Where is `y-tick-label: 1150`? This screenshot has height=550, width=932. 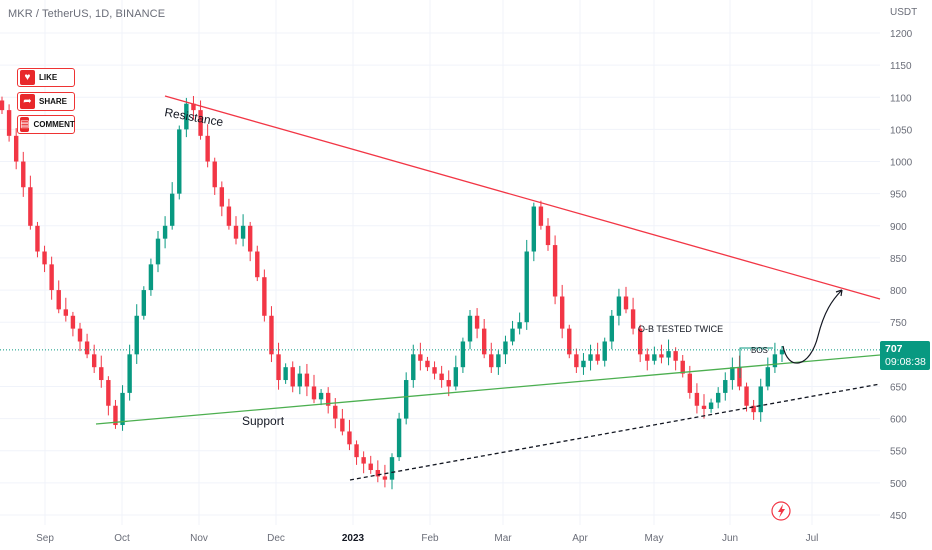
y-tick-label: 1150 is located at coordinates (901, 66).